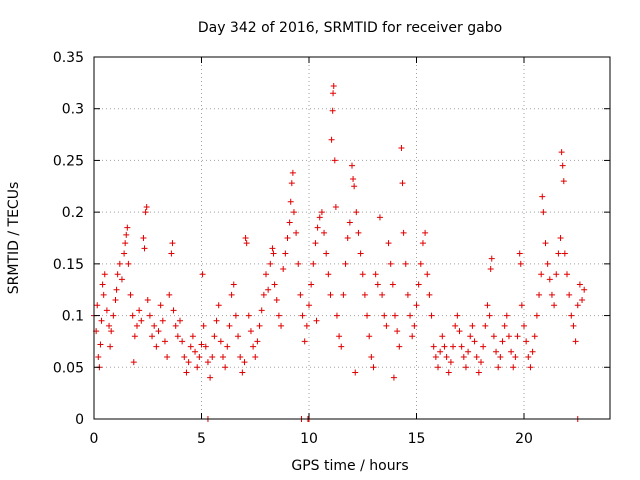 The height and width of the screenshot is (480, 640). I want to click on x-tick-label: 0, so click(94, 439).